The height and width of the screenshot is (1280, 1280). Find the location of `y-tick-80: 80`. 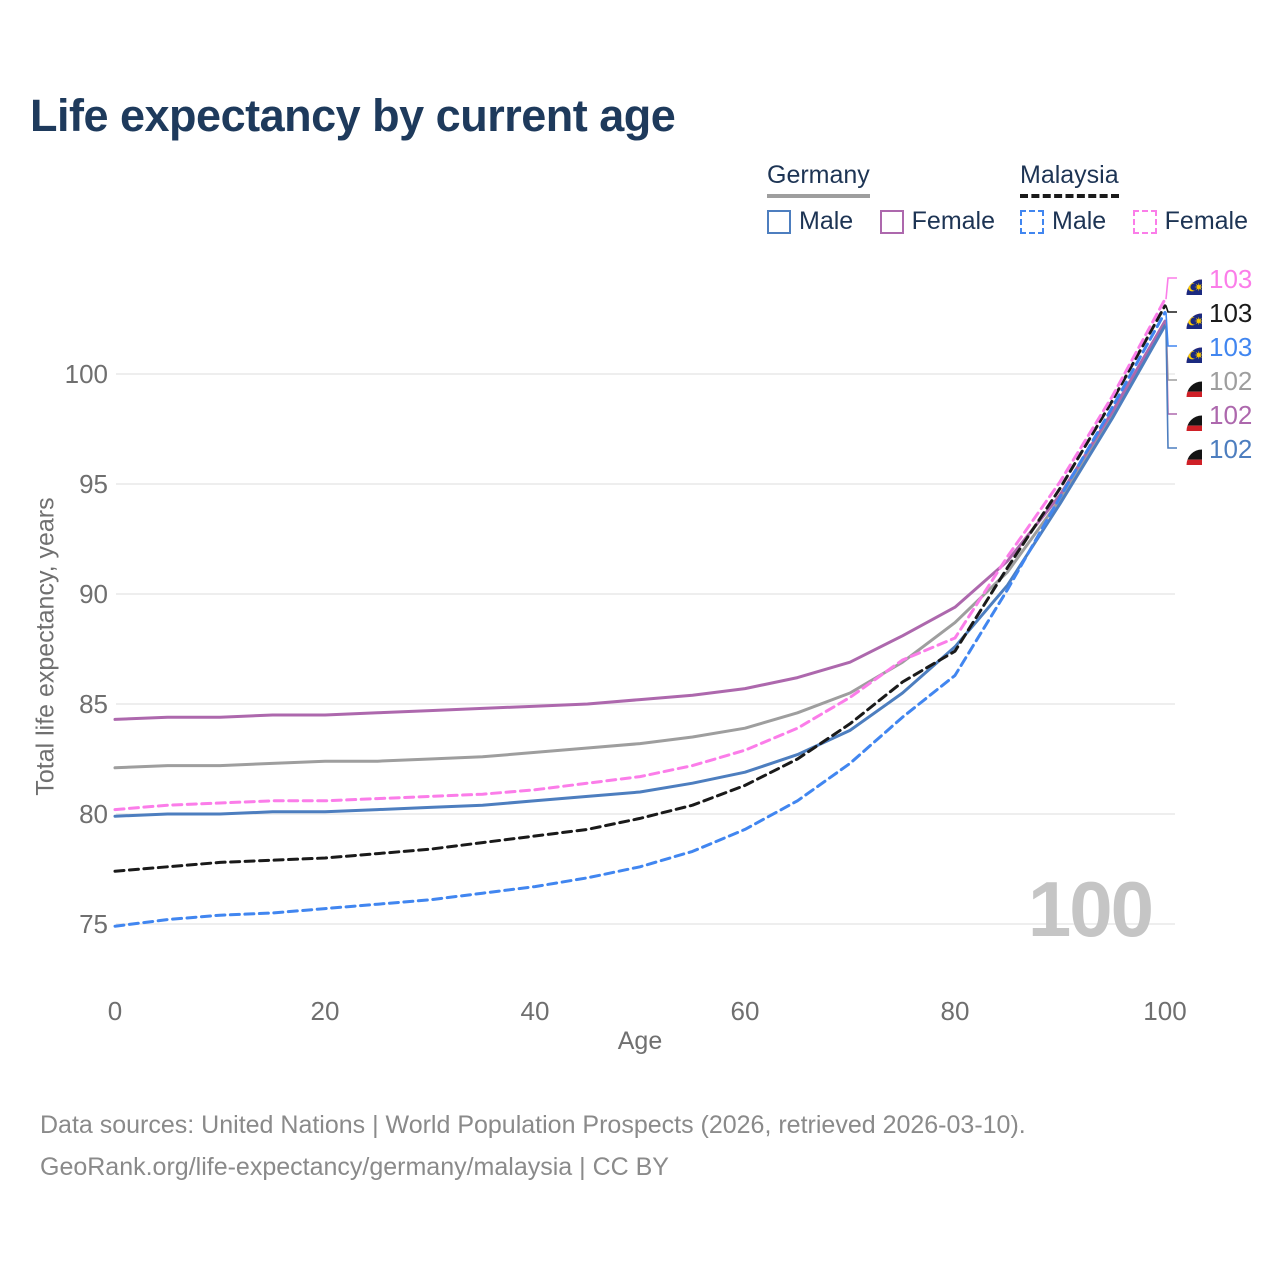

y-tick-80: 80 is located at coordinates (93, 814).